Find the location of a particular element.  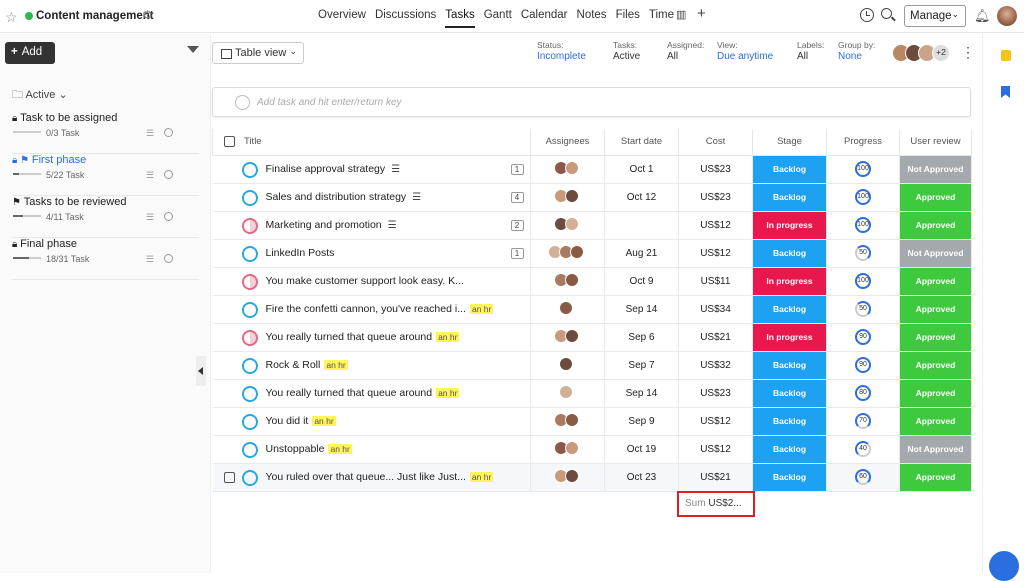

tab-overview: Overview is located at coordinates (342, 15).